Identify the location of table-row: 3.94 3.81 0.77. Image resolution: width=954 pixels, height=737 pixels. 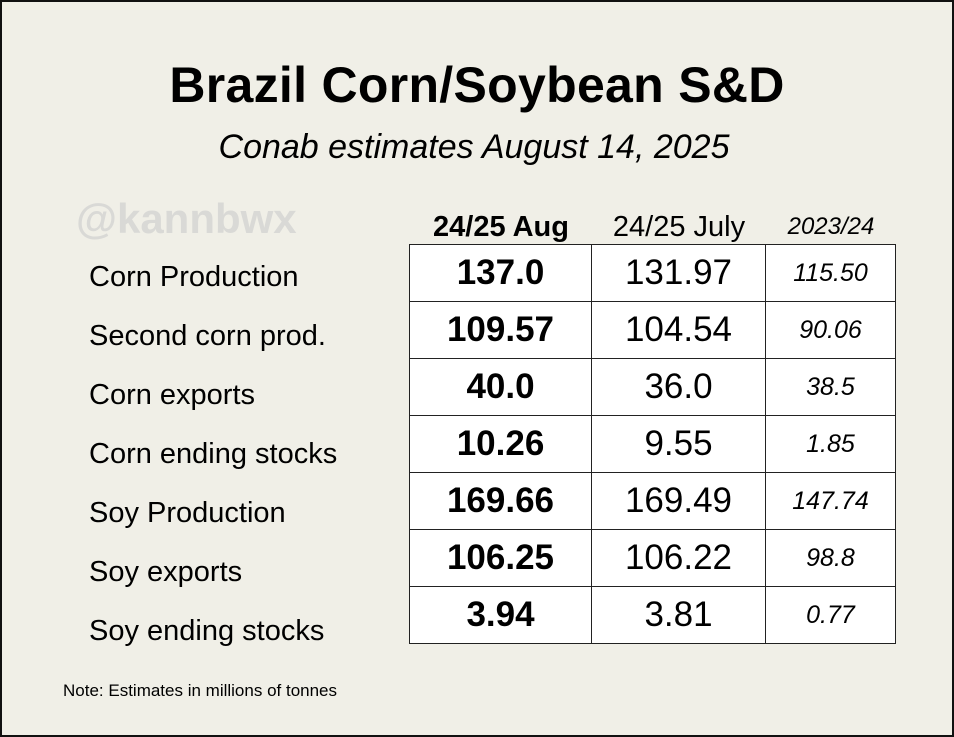
(652, 615).